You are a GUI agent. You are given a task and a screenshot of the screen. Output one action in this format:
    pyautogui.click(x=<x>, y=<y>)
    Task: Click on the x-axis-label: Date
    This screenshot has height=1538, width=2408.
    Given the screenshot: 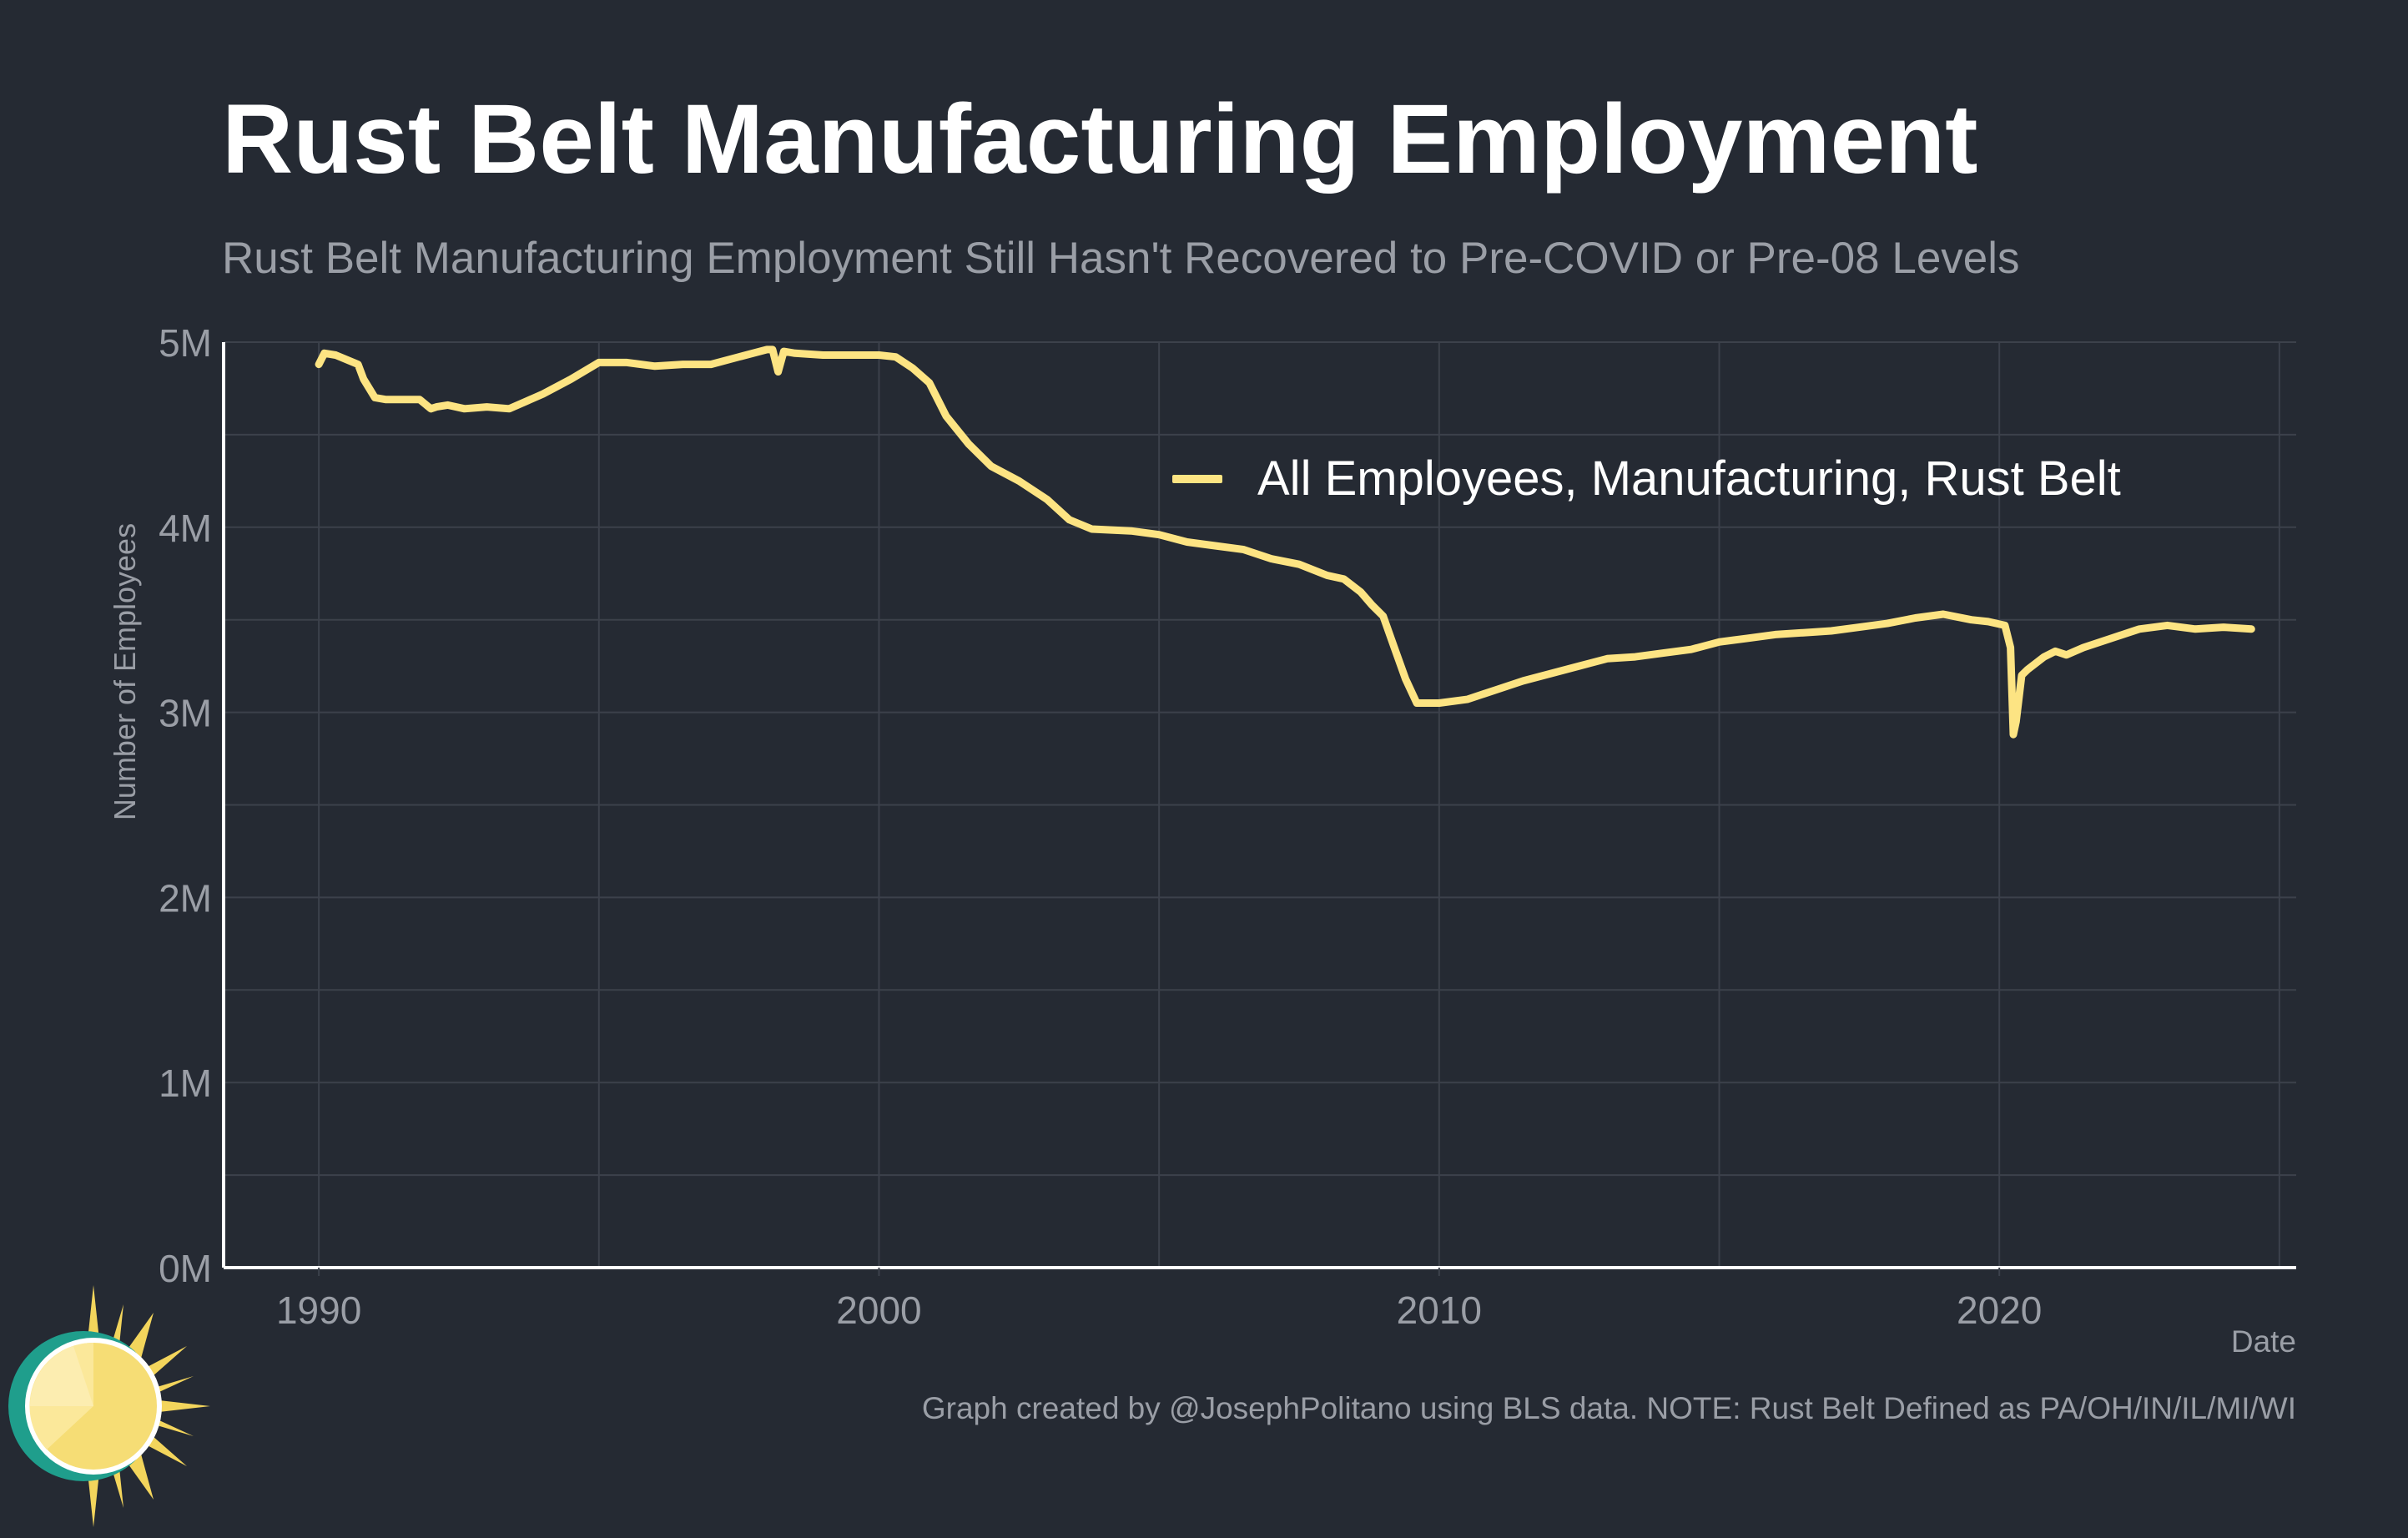 What is the action you would take?
    pyautogui.click(x=2263, y=1341)
    